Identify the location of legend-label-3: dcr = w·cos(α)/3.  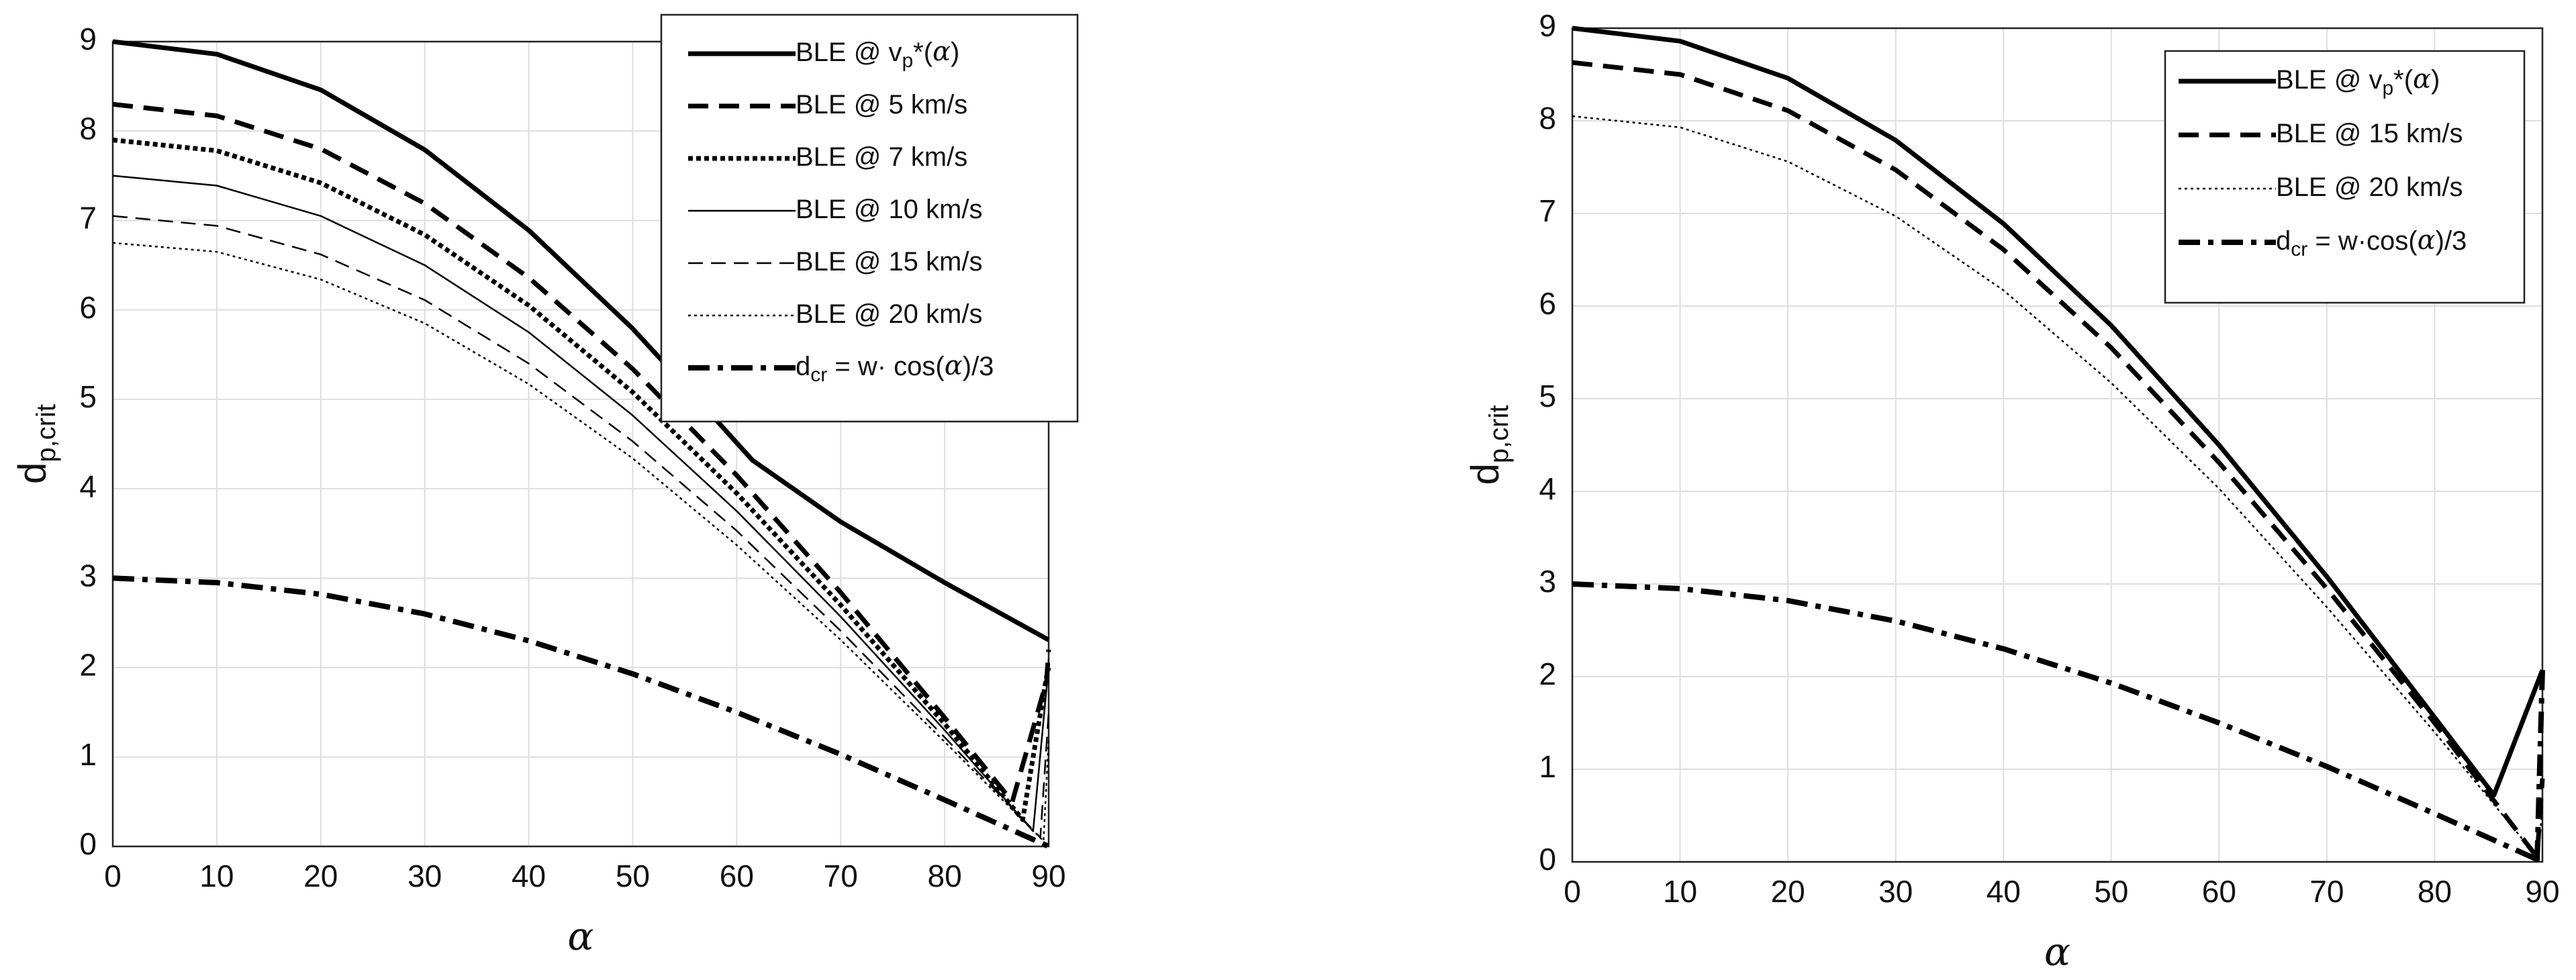
(2371, 243).